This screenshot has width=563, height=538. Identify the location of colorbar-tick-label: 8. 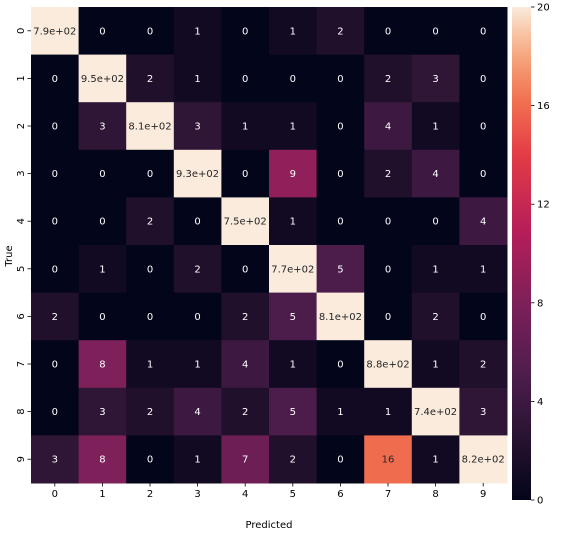
(540, 303).